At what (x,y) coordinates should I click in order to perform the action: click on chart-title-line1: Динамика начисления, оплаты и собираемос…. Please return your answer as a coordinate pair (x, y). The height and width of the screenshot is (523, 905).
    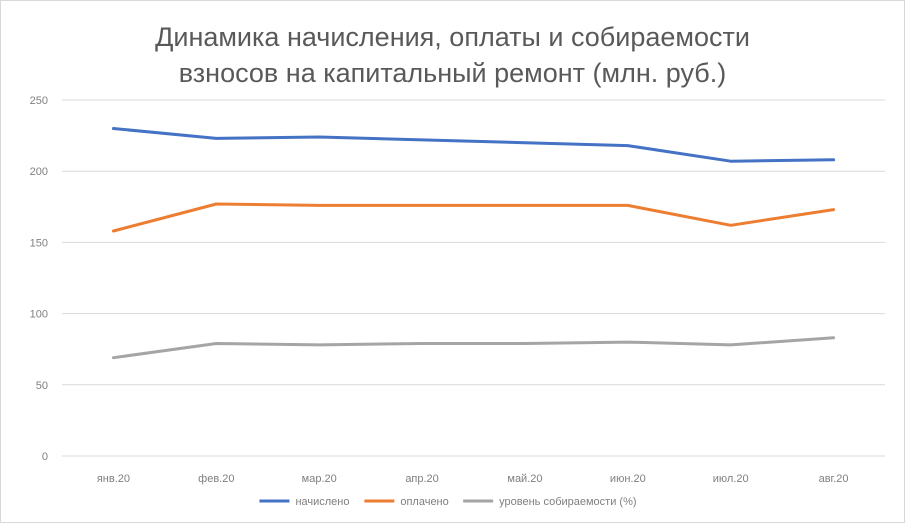
    Looking at the image, I should click on (452, 37).